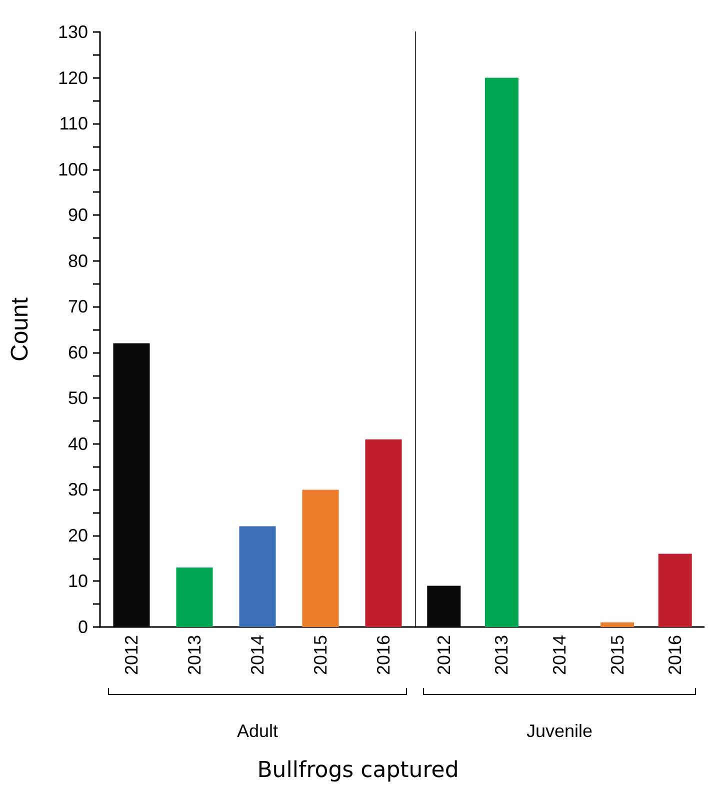  I want to click on y-tick-label: 20, so click(78, 535).